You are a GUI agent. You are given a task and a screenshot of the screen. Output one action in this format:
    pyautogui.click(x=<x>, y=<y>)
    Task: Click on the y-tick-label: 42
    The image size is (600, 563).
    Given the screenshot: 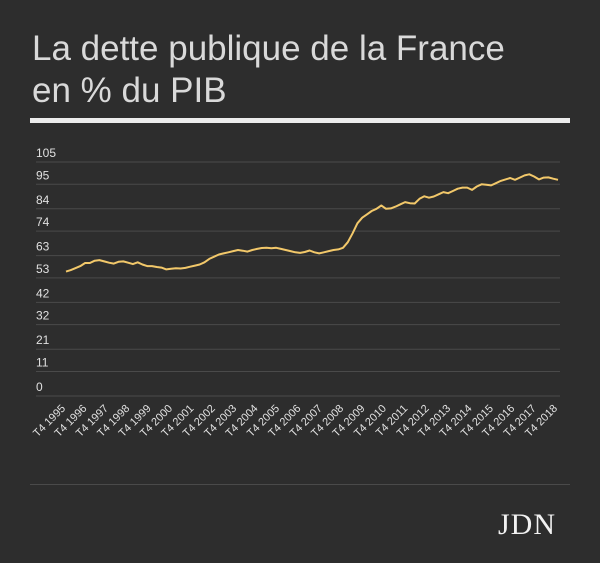 What is the action you would take?
    pyautogui.click(x=43, y=293)
    